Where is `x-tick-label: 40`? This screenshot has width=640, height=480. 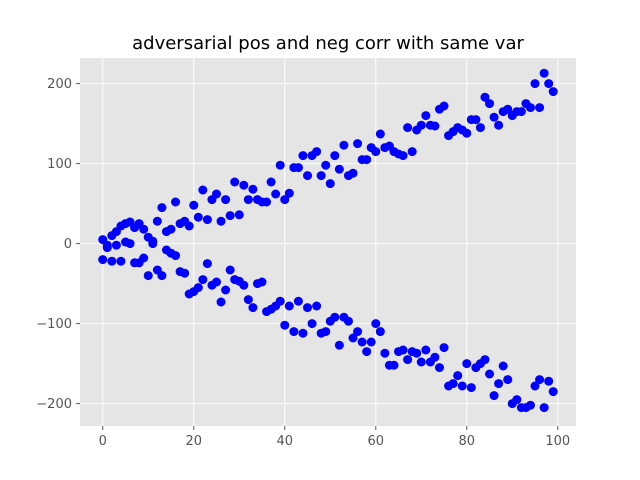
x-tick-label: 40 is located at coordinates (284, 441).